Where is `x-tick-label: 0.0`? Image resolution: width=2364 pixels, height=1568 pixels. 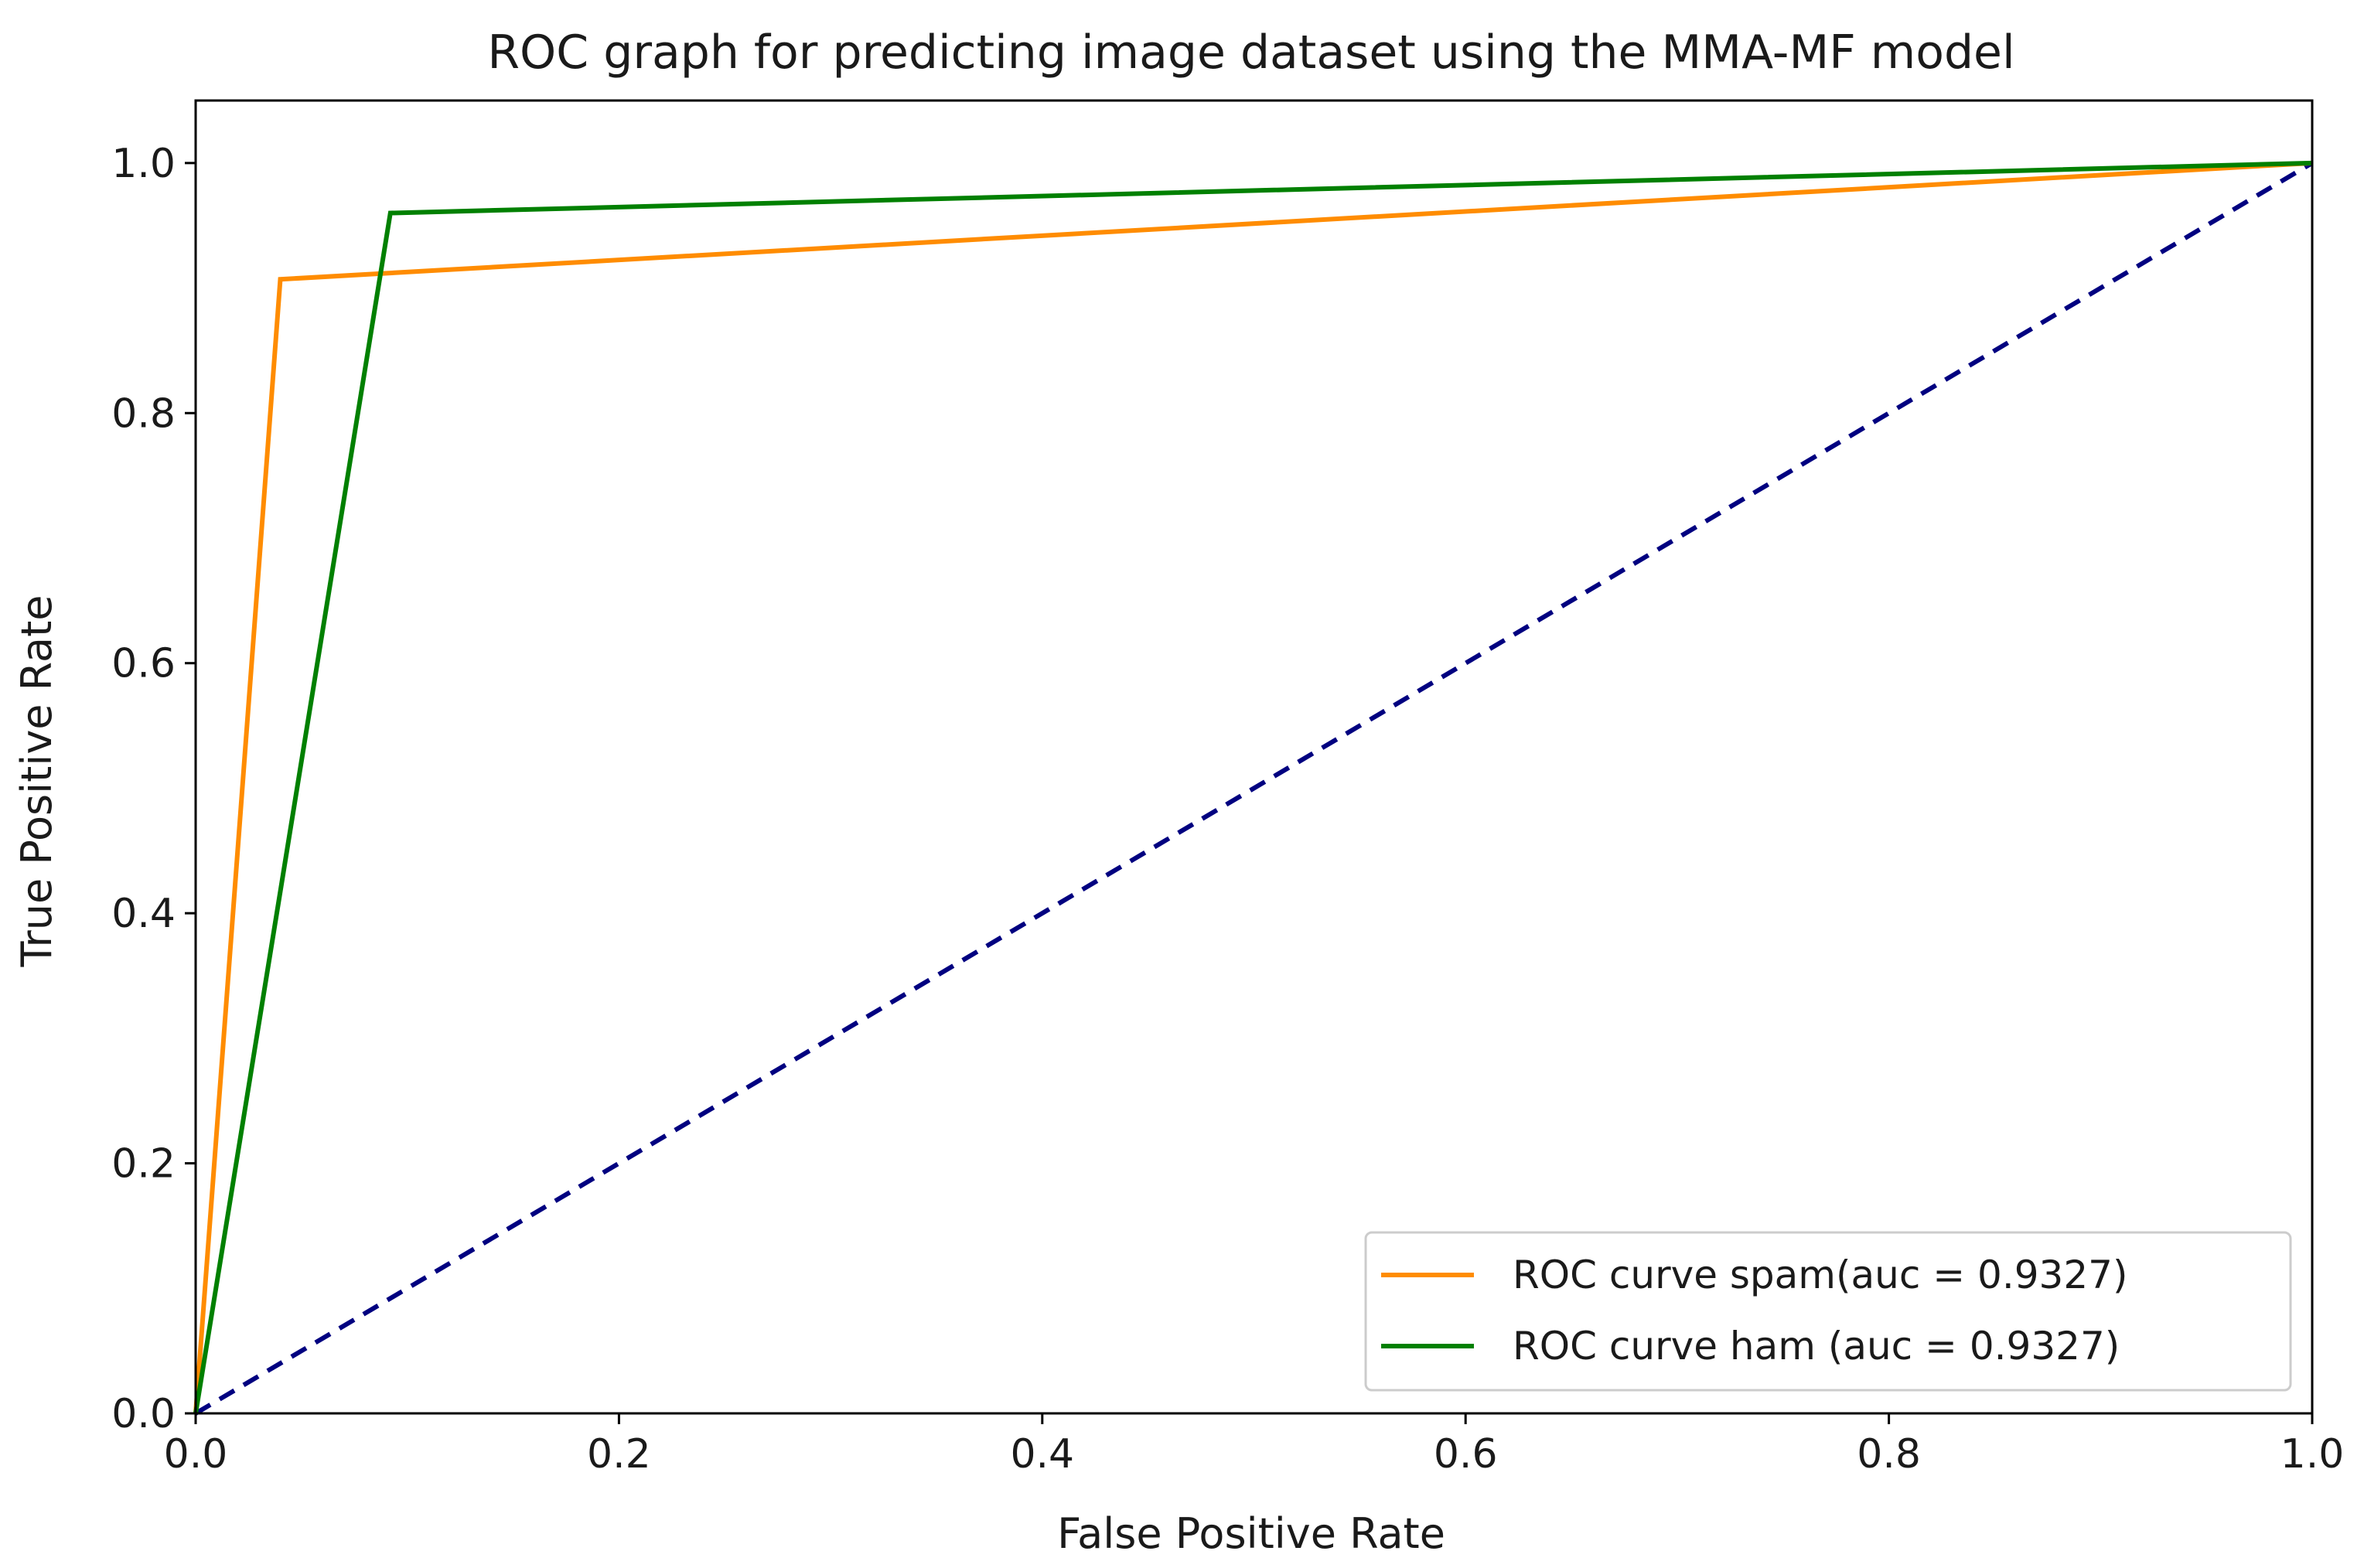
x-tick-label: 0.0 is located at coordinates (196, 1454).